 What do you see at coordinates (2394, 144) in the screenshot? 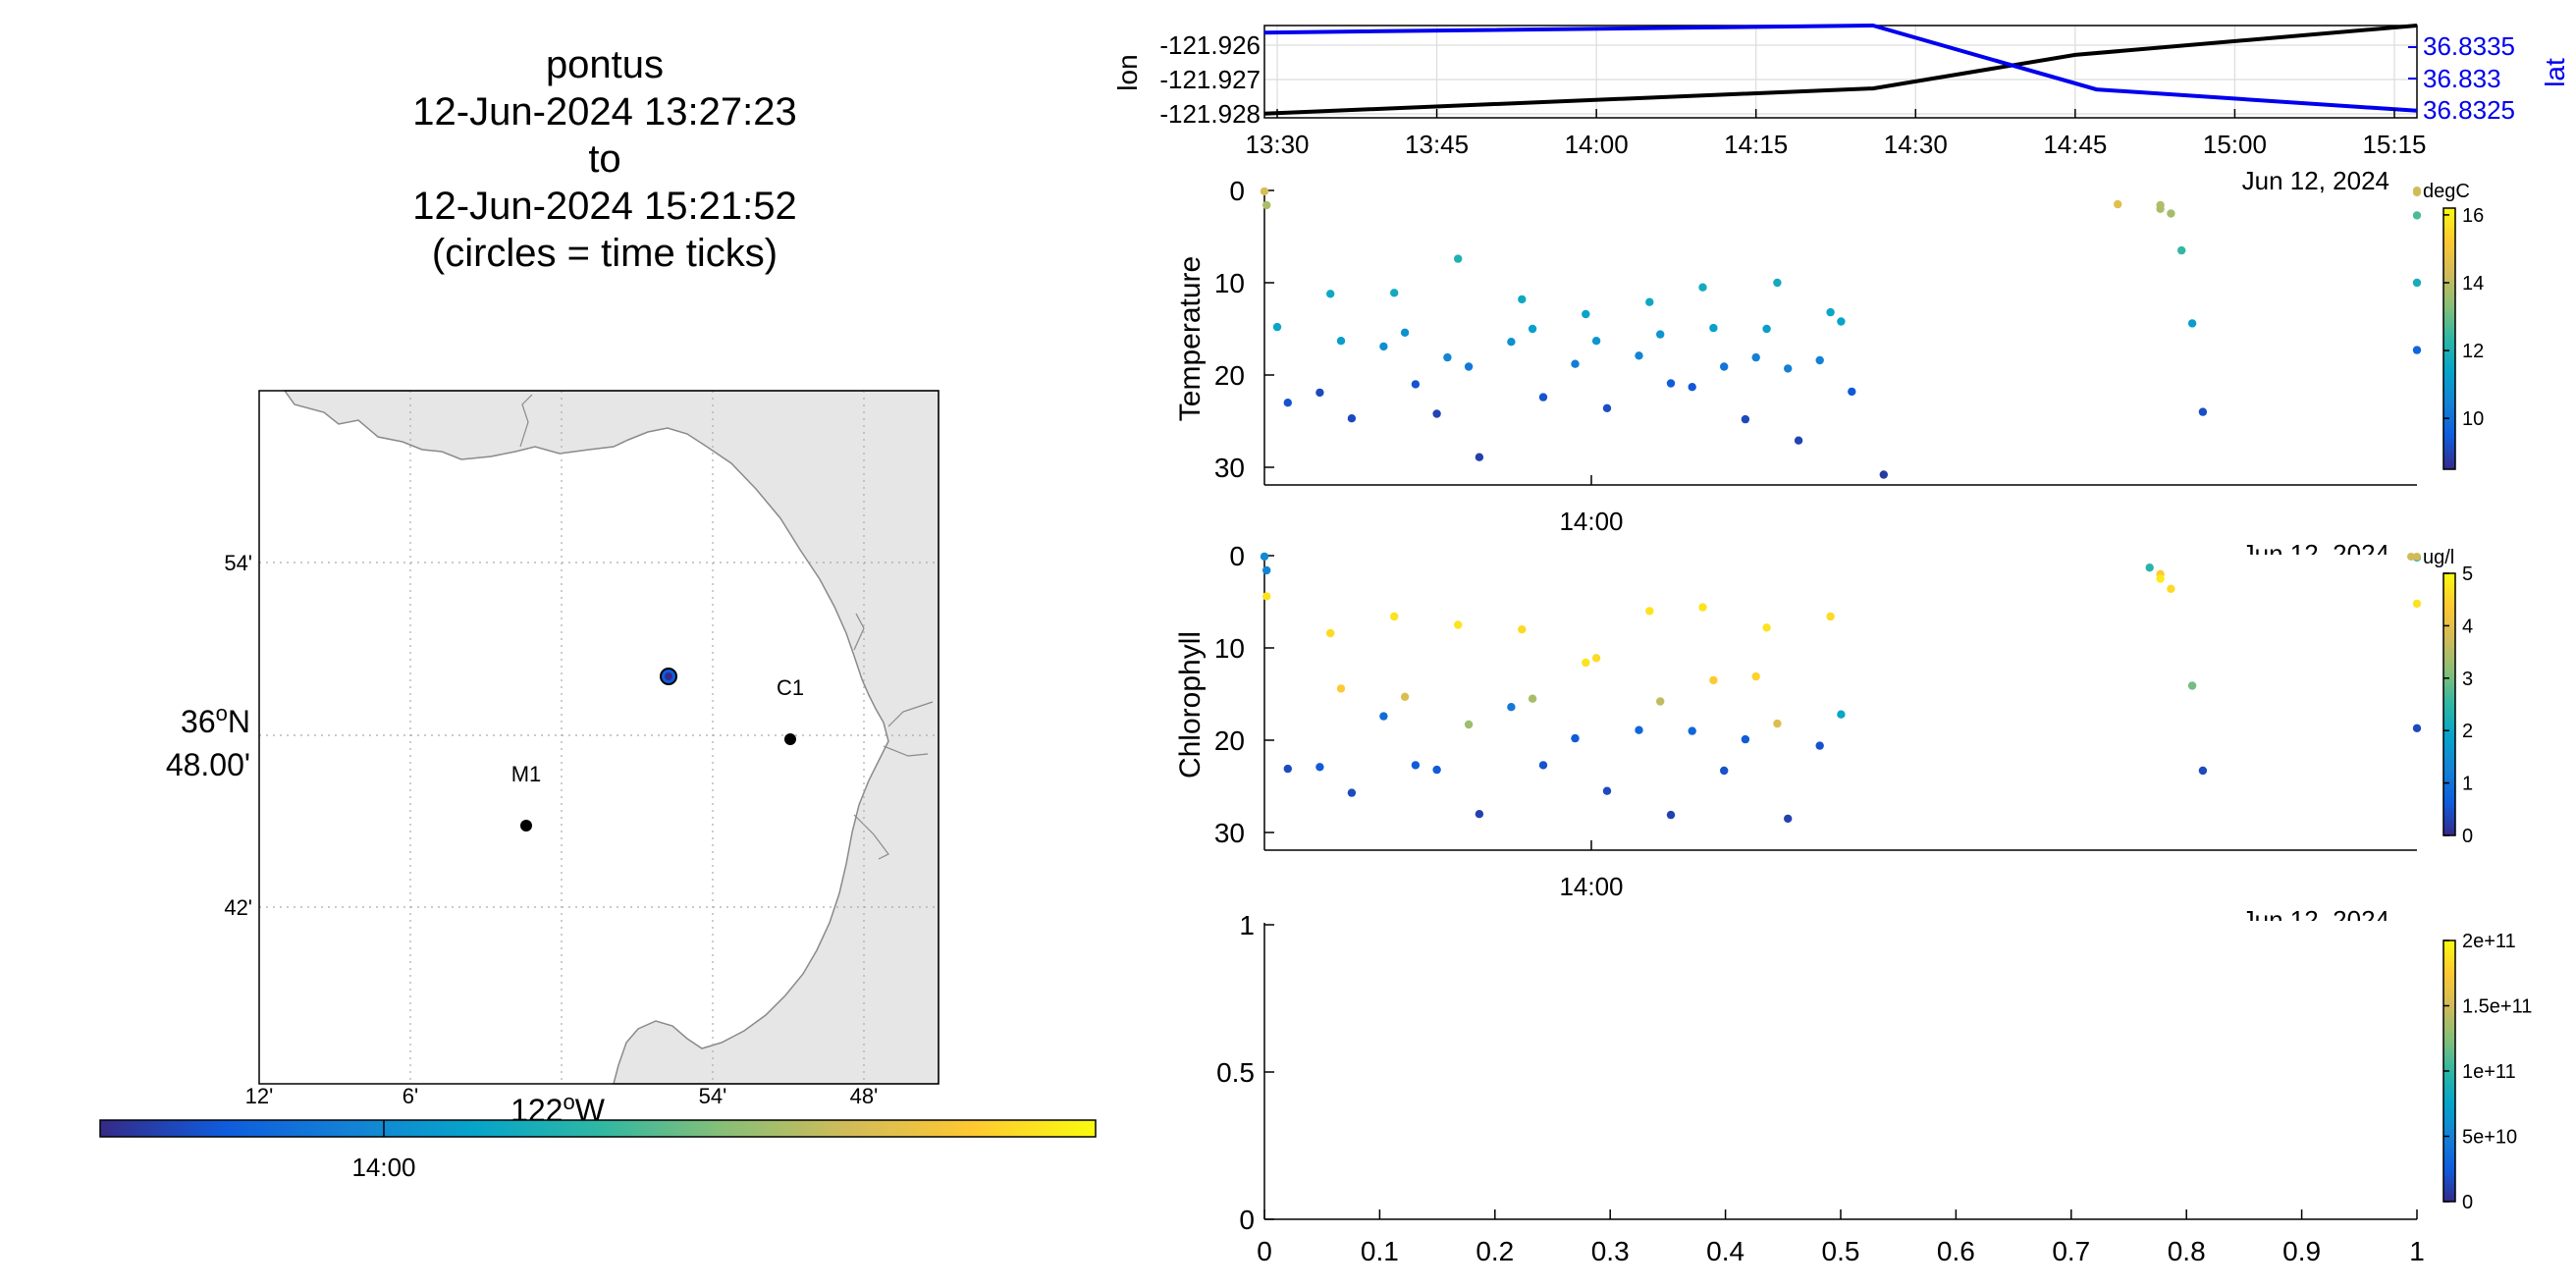
I see `lonlat-xtick-label: 15:15` at bounding box center [2394, 144].